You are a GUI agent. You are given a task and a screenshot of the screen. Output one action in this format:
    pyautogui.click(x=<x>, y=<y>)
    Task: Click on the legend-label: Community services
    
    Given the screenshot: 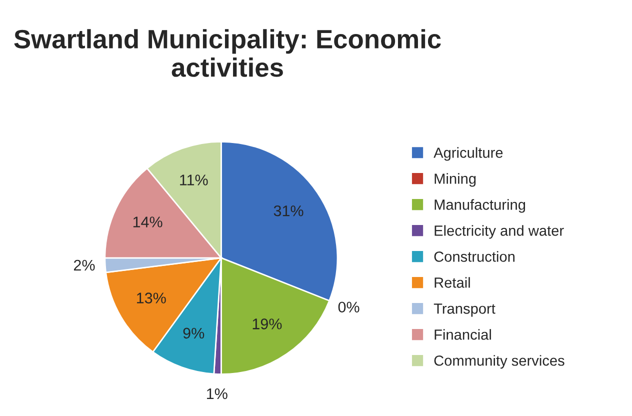 What is the action you would take?
    pyautogui.click(x=499, y=362)
    